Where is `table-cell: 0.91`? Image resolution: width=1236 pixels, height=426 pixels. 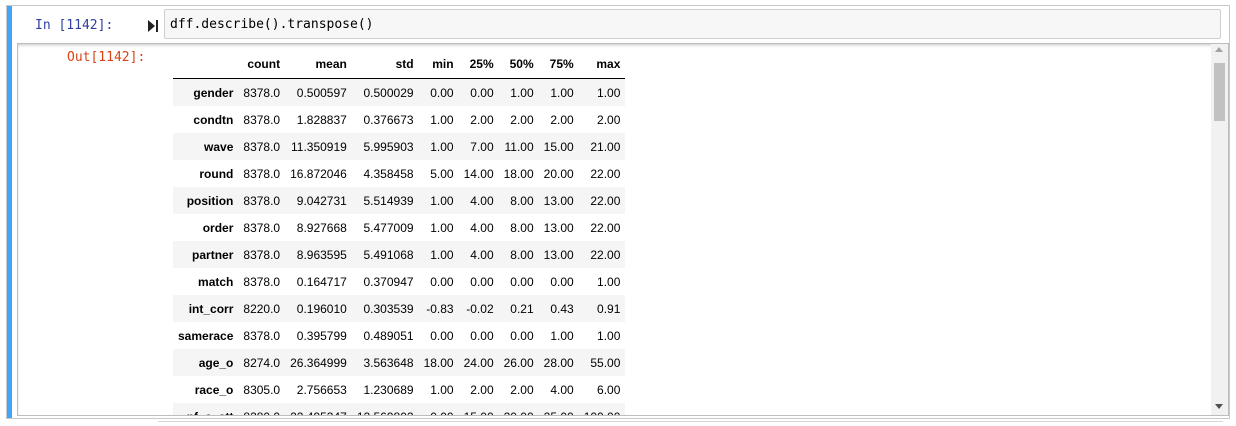 table-cell: 0.91 is located at coordinates (609, 308).